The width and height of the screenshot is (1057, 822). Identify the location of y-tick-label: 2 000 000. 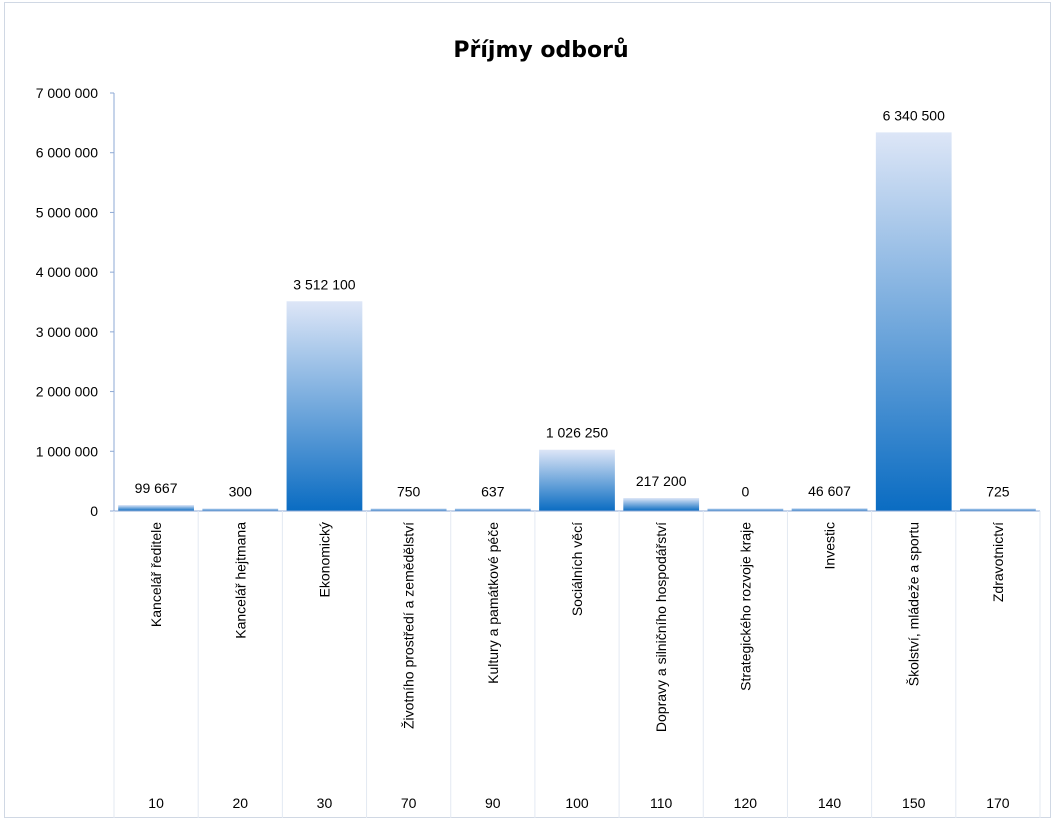
(67, 392).